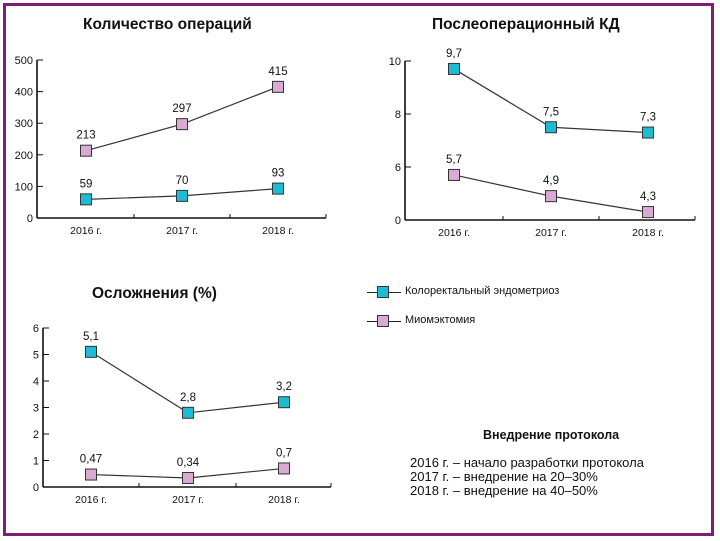 Image resolution: width=720 pixels, height=541 pixels. What do you see at coordinates (497, 322) in the screenshot?
I see `legend-item-myomectomy: Миомэктомия` at bounding box center [497, 322].